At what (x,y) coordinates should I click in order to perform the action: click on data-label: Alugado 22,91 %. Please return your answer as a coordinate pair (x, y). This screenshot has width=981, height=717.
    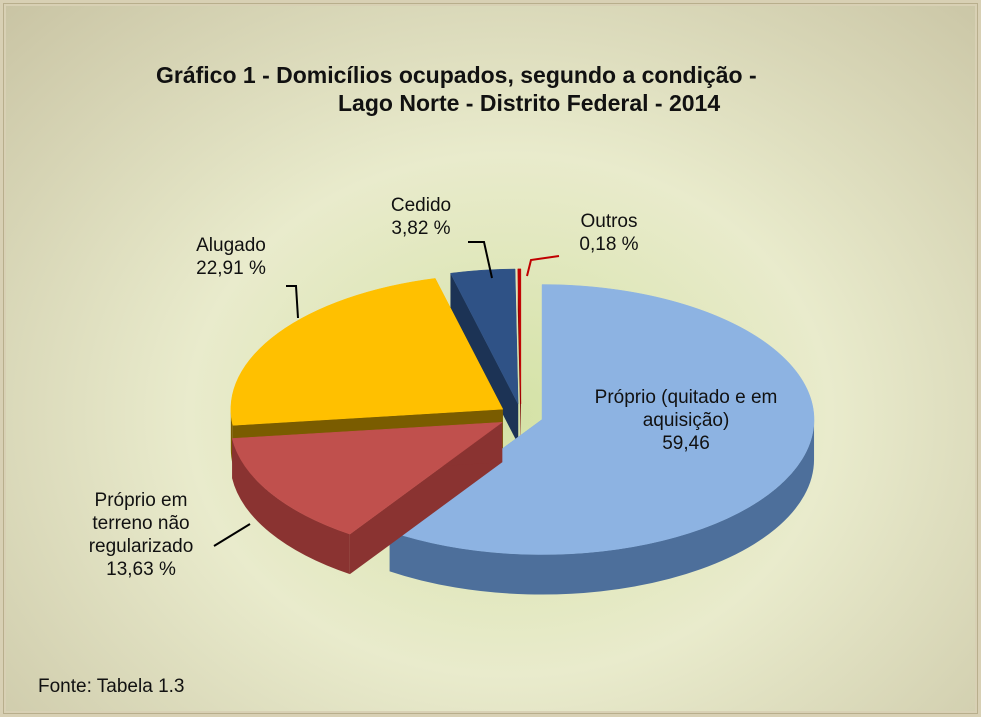
    Looking at the image, I should click on (231, 257).